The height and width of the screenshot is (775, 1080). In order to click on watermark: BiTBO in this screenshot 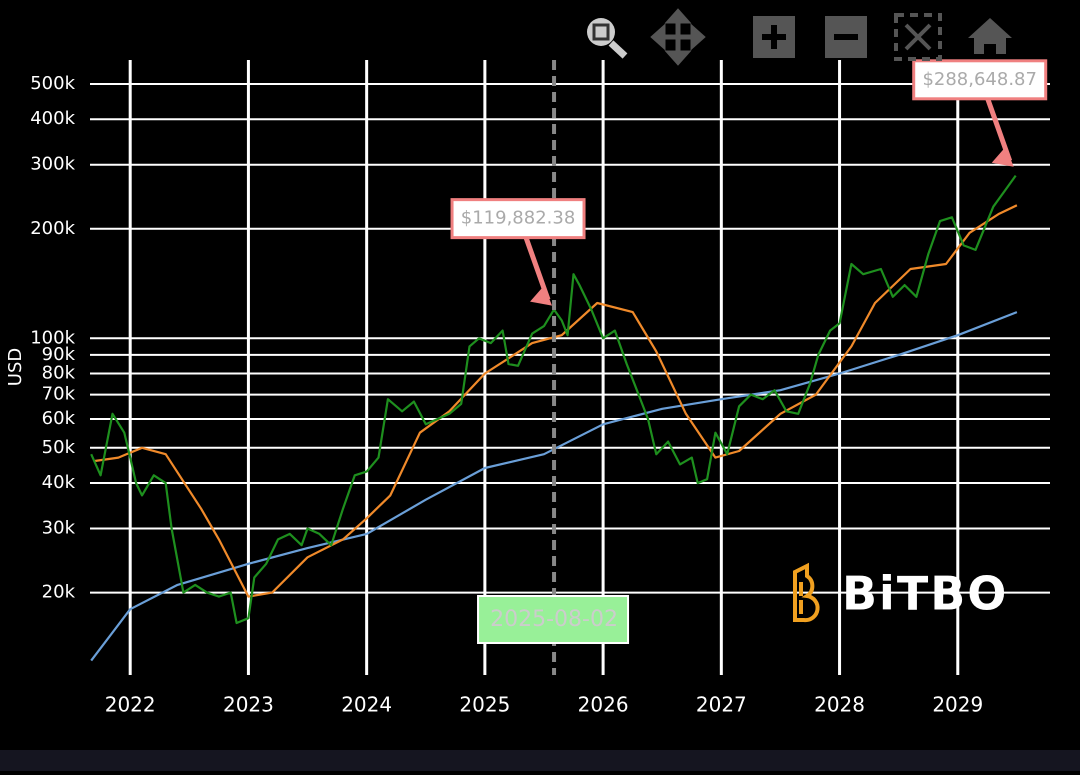, I will do `click(900, 592)`.